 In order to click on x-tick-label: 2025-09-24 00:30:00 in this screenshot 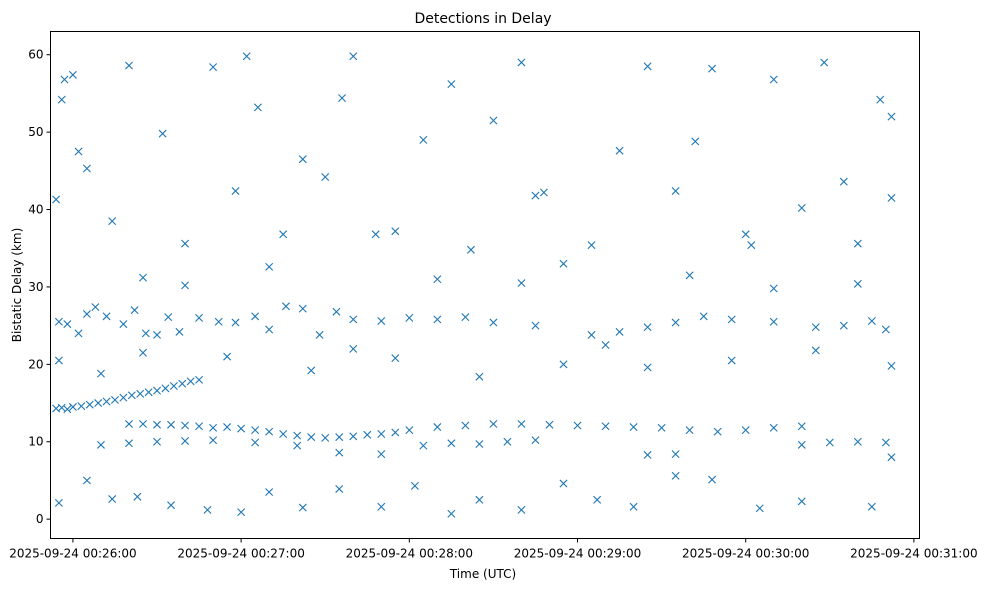, I will do `click(745, 554)`.